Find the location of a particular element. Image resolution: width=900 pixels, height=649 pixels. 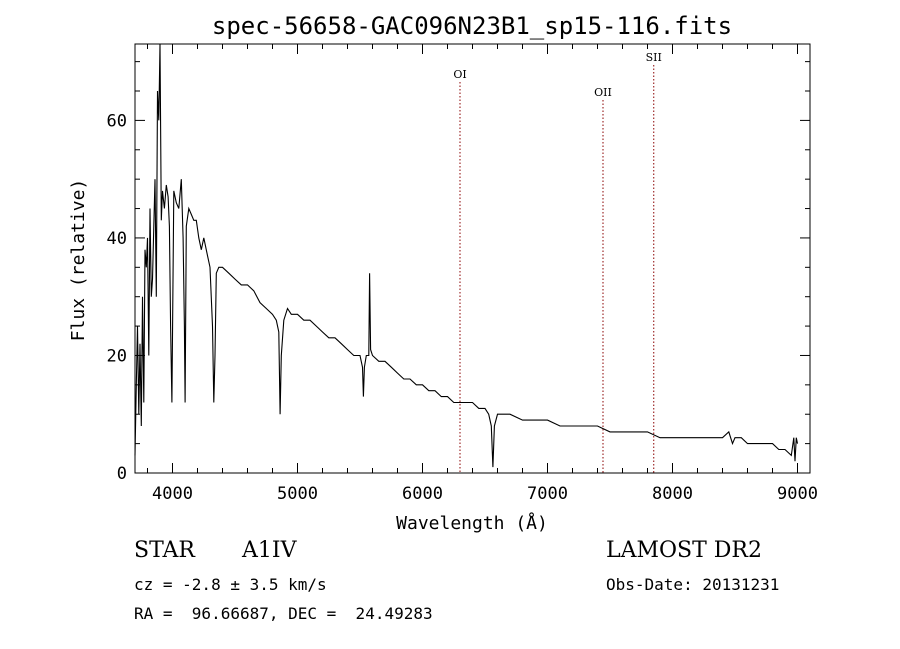

y-tick-label: 40 is located at coordinates (117, 239).